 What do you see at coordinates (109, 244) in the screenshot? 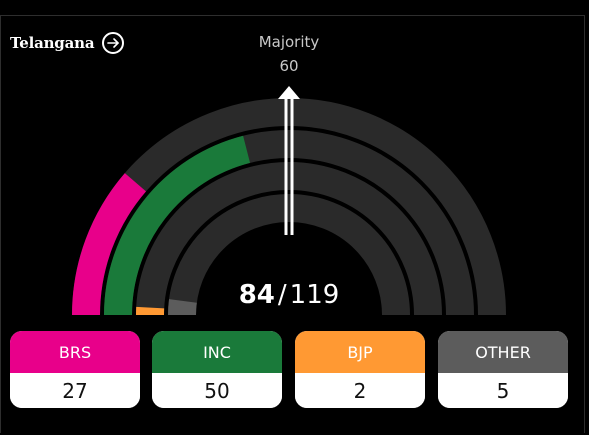
I see `ring-segment-brs` at bounding box center [109, 244].